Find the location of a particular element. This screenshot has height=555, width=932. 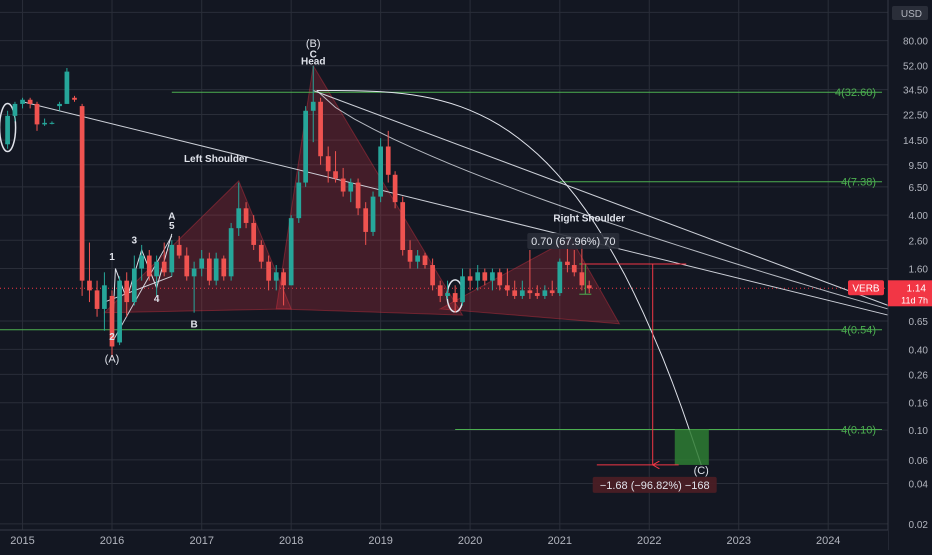

symbol-label: VERB is located at coordinates (866, 288).